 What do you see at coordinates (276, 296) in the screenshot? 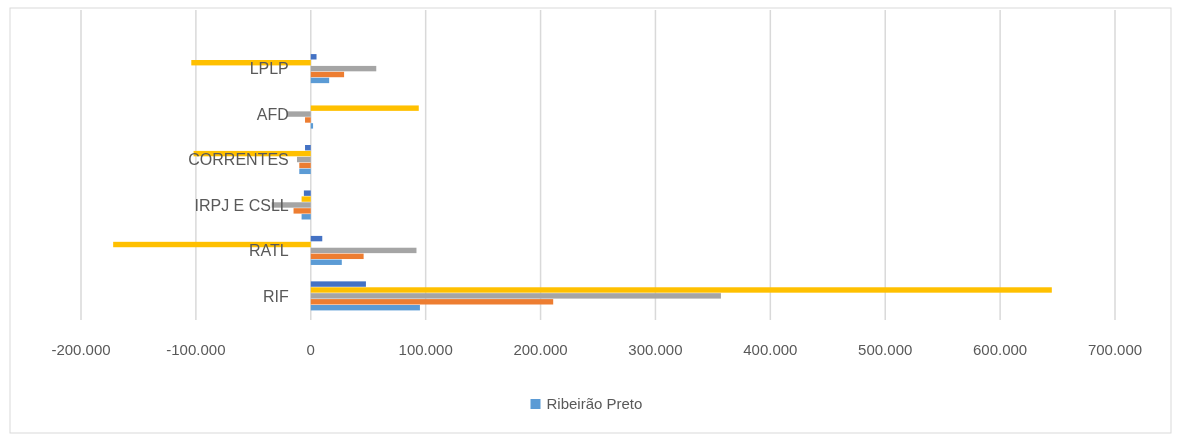
I see `y-tick-label: RIF` at bounding box center [276, 296].